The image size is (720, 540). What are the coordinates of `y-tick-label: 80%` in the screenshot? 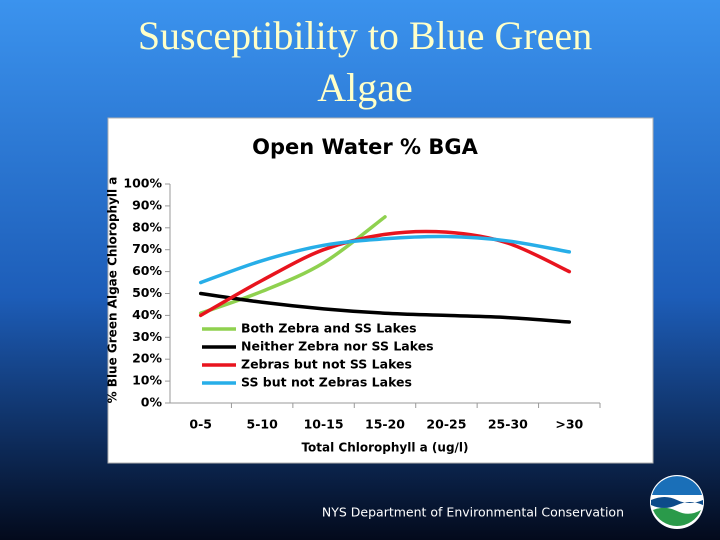 It's located at (147, 226).